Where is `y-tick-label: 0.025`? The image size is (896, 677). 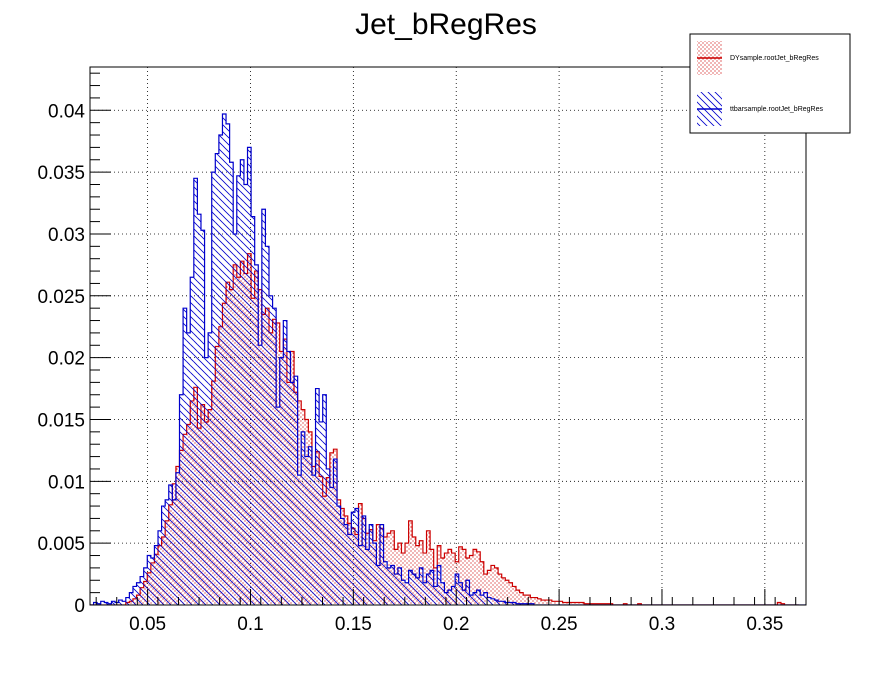 y-tick-label: 0.025 is located at coordinates (61, 297).